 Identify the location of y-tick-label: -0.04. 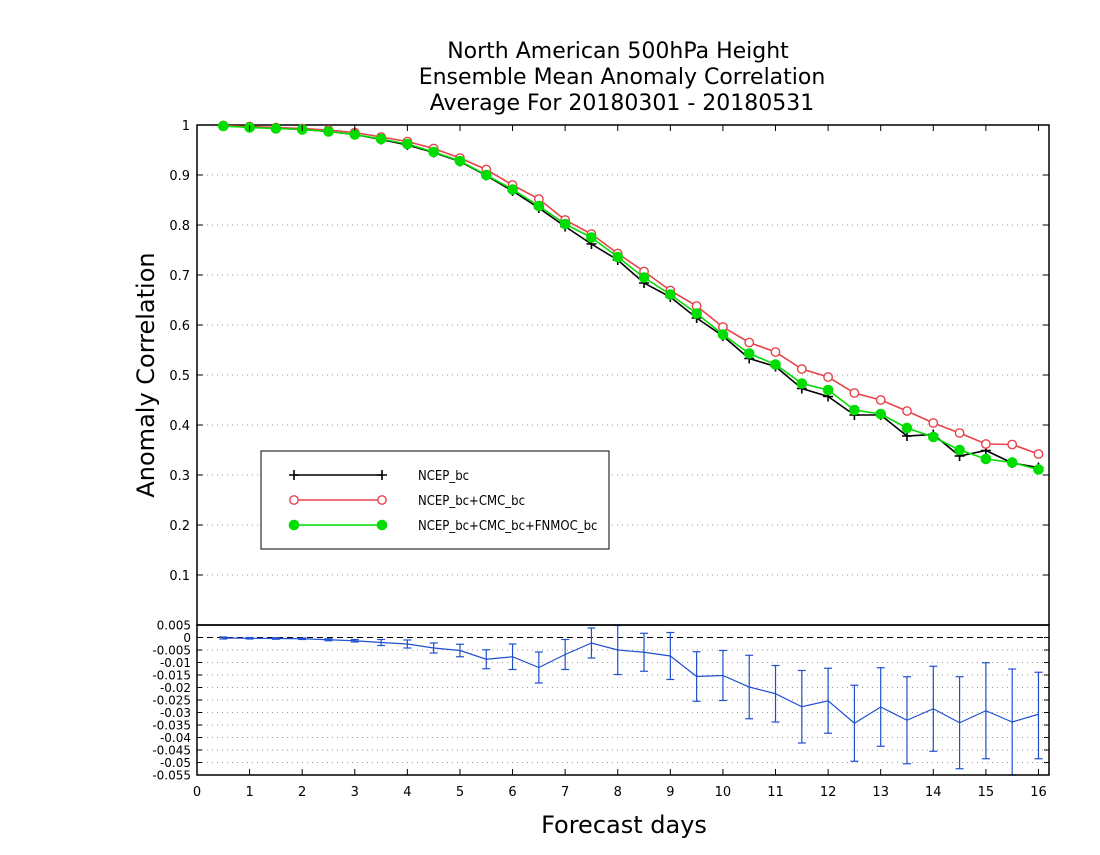
(175, 738).